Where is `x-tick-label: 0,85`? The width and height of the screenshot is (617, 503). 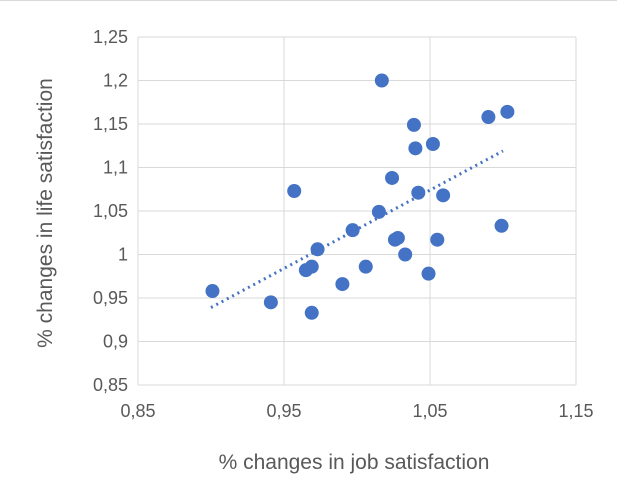
x-tick-label: 0,85 is located at coordinates (137, 411).